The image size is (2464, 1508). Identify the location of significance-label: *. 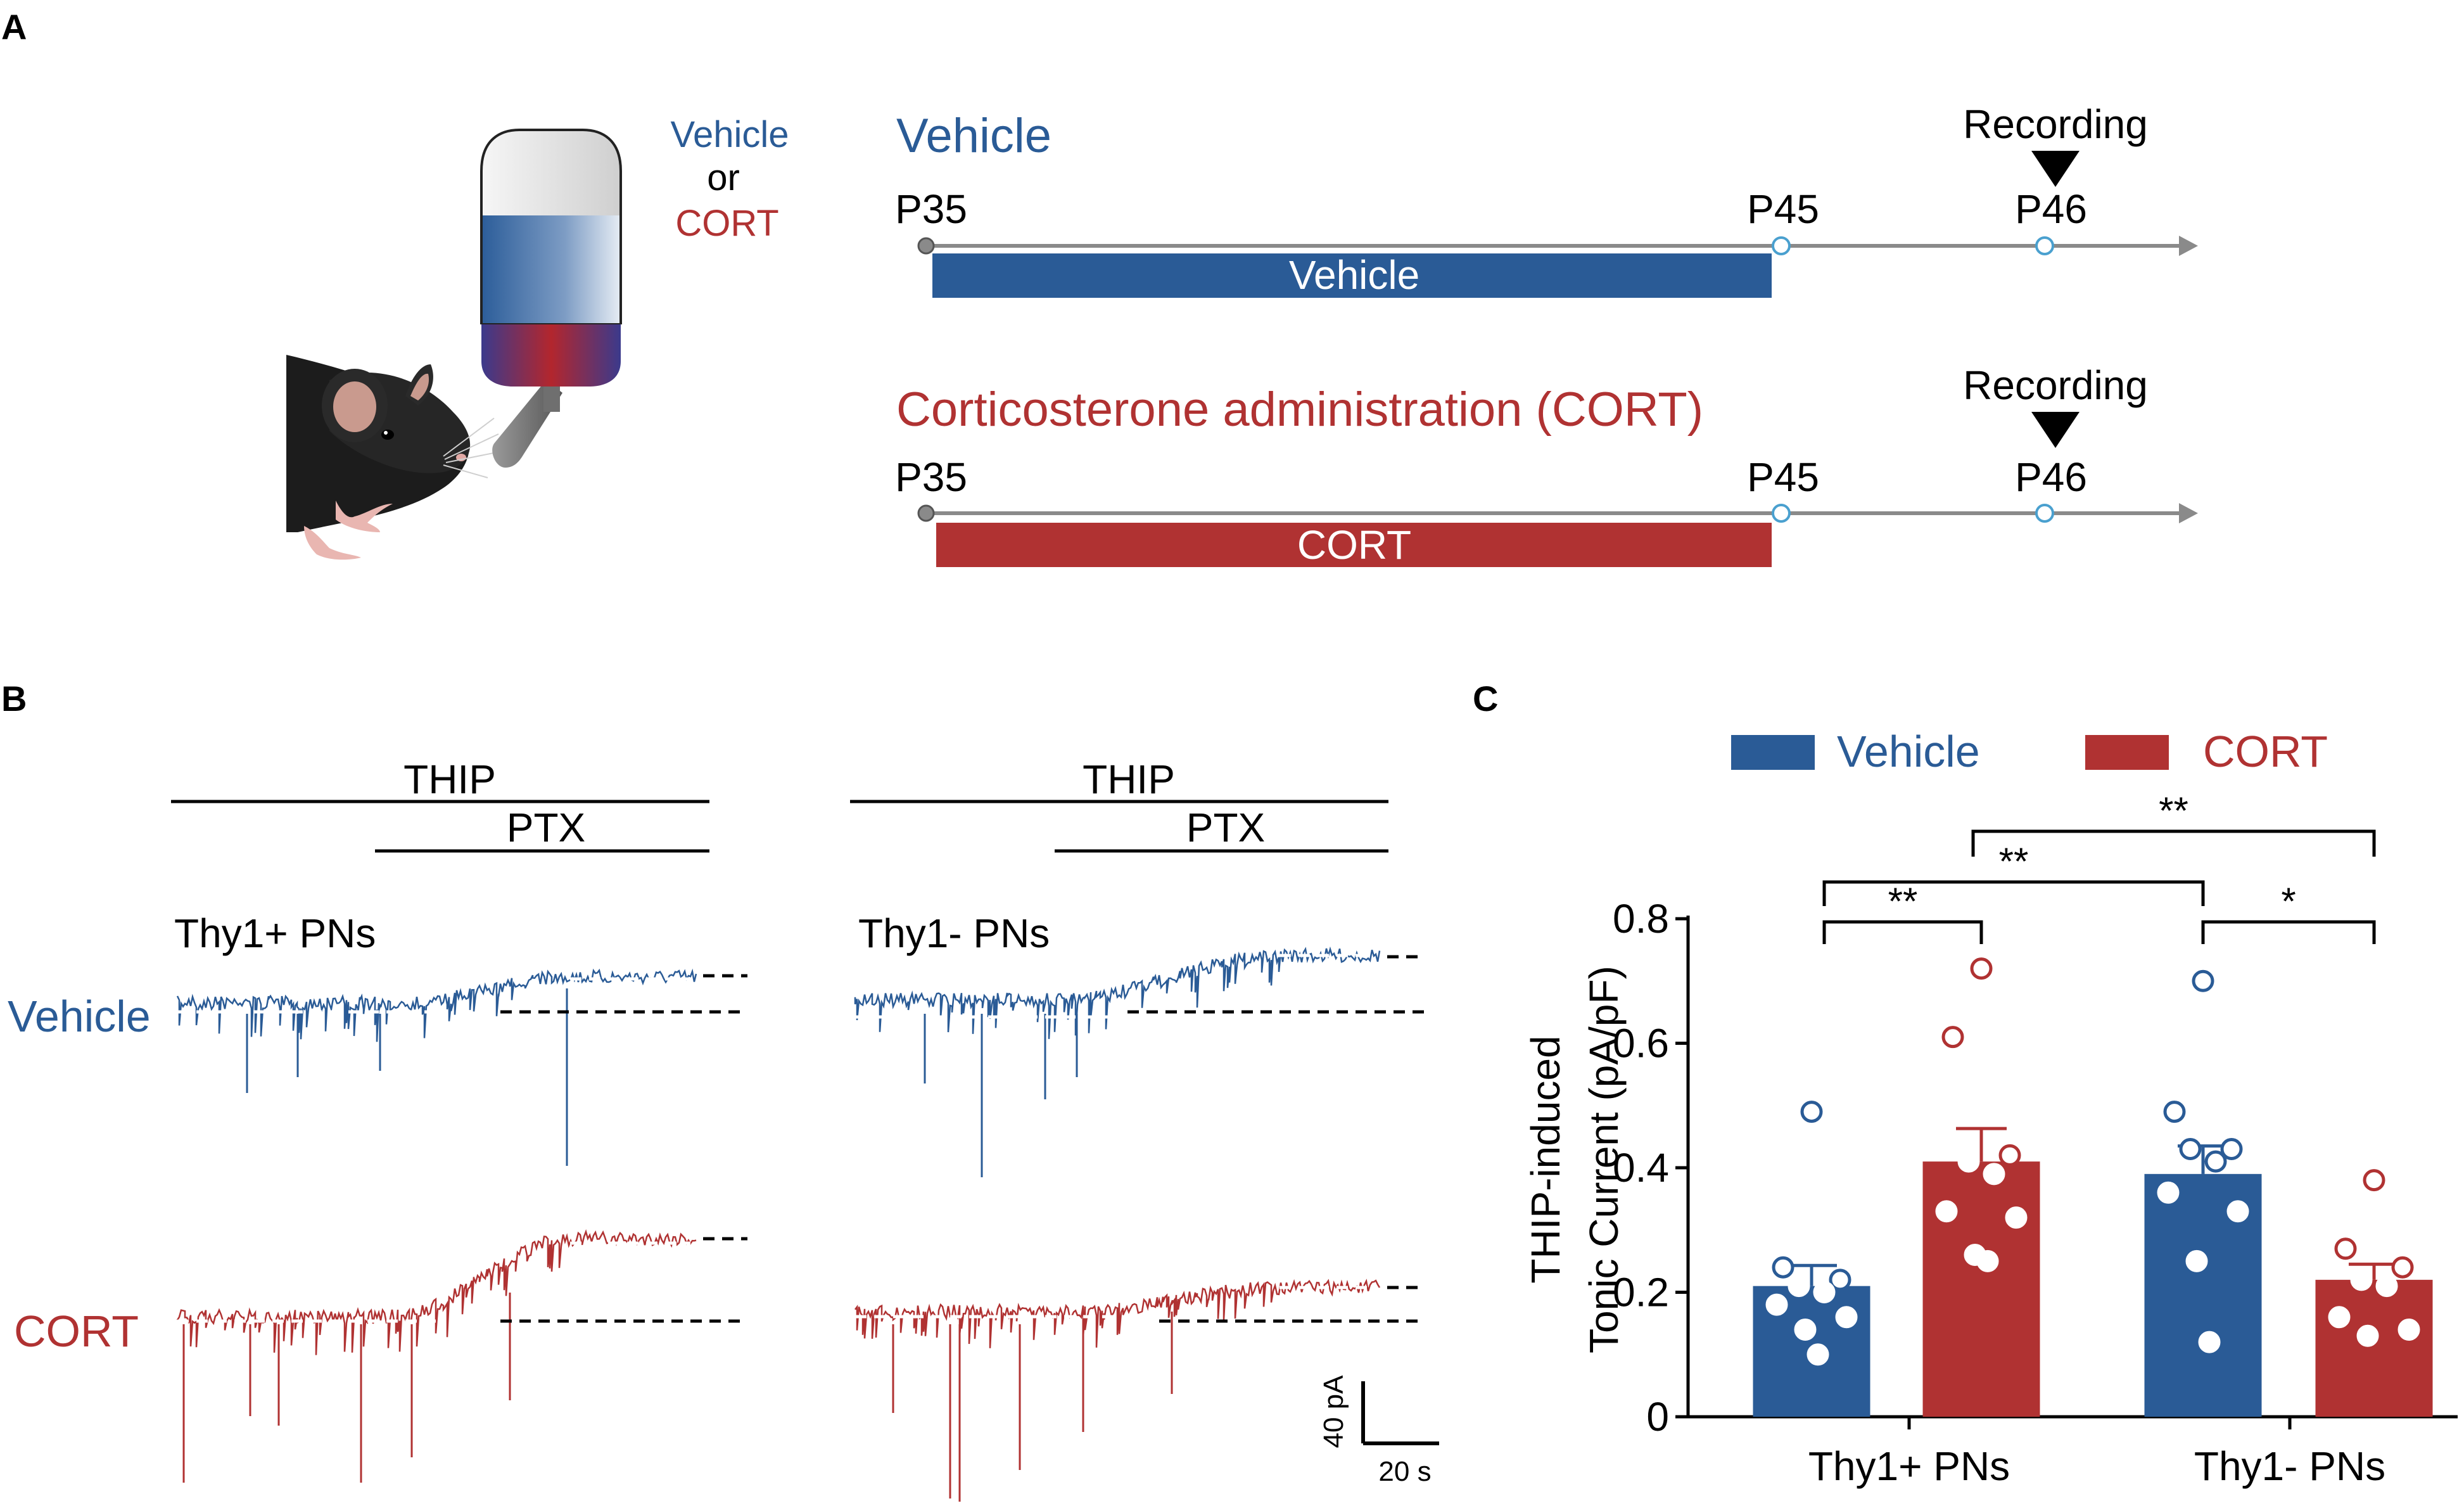
(2288, 901).